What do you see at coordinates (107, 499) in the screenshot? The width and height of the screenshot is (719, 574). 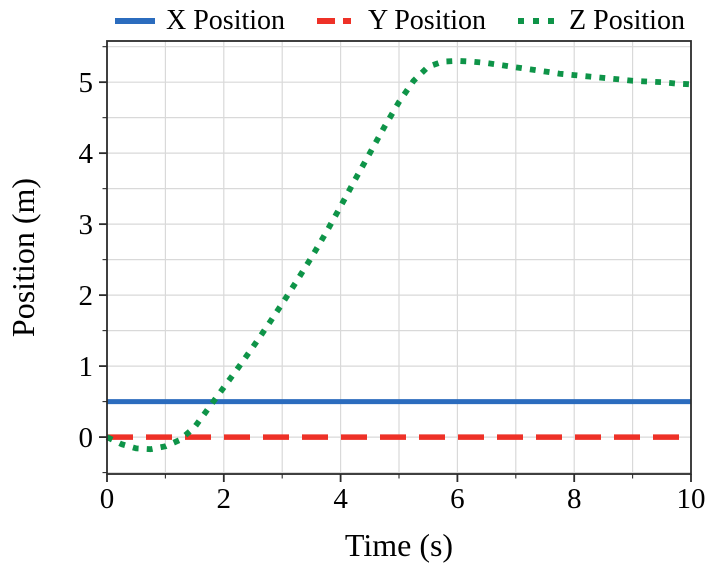 I see `x-tick-label: 0` at bounding box center [107, 499].